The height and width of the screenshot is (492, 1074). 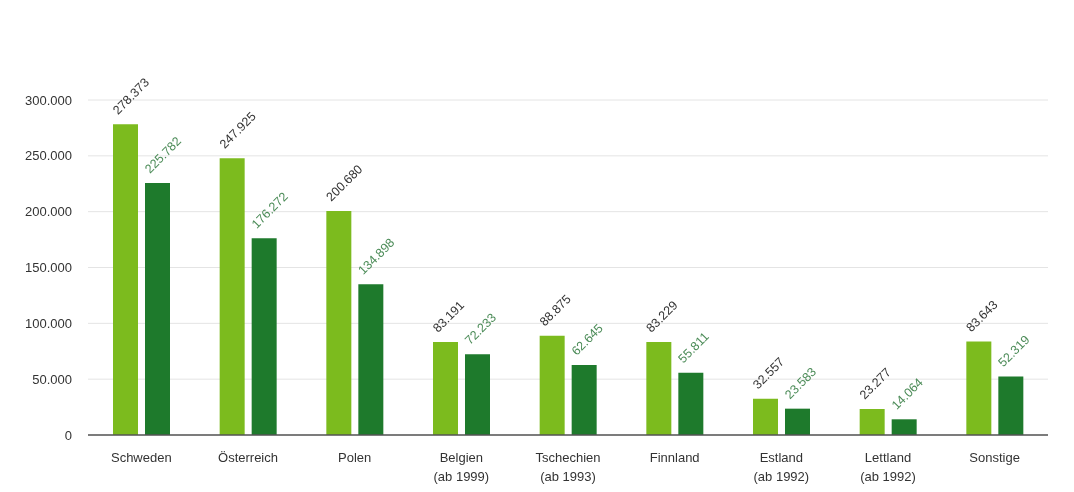 What do you see at coordinates (141, 458) in the screenshot?
I see `x-tick-label: Schweden` at bounding box center [141, 458].